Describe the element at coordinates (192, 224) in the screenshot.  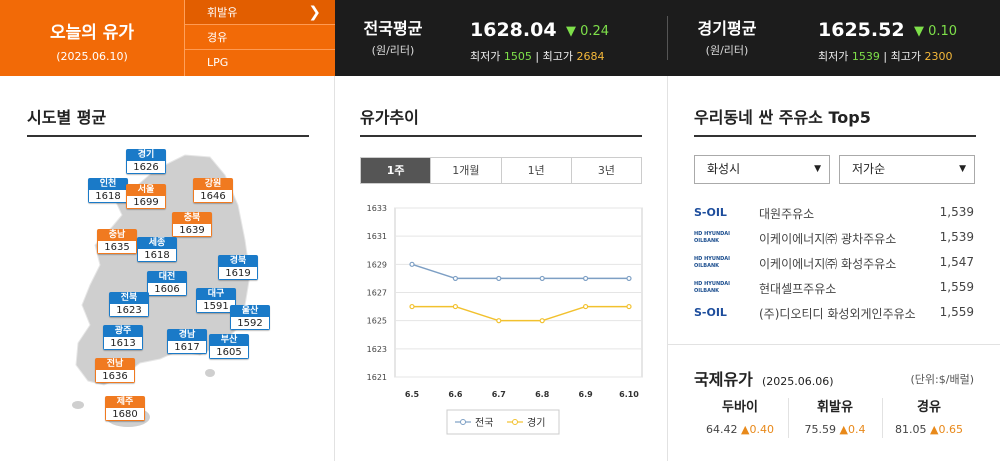
I see `region-marker: 충북 1639` at that location.